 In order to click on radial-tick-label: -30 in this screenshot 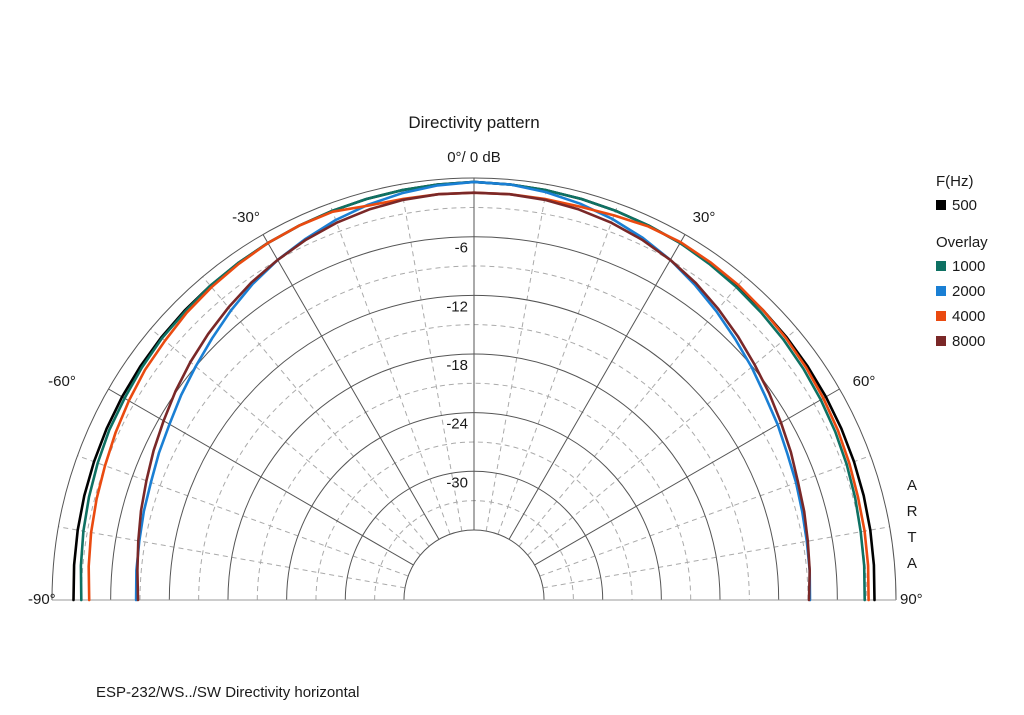, I will do `click(457, 482)`.